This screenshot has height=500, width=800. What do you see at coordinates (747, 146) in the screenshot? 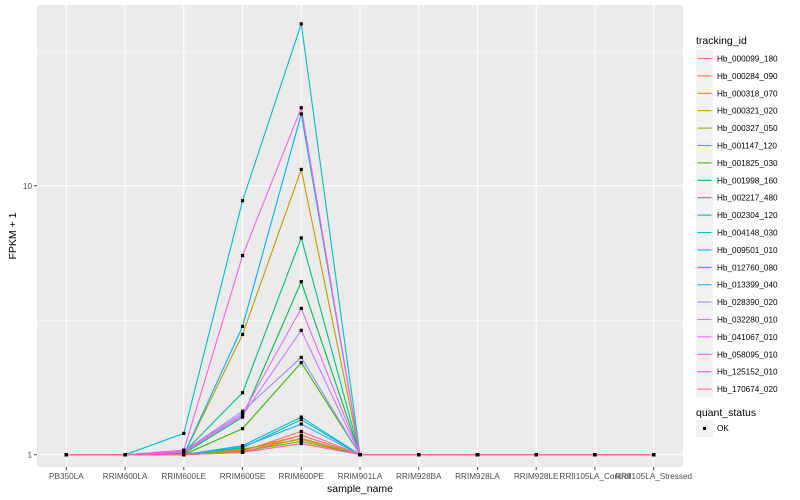
I see `legend-label: Hb_001147_120` at bounding box center [747, 146].